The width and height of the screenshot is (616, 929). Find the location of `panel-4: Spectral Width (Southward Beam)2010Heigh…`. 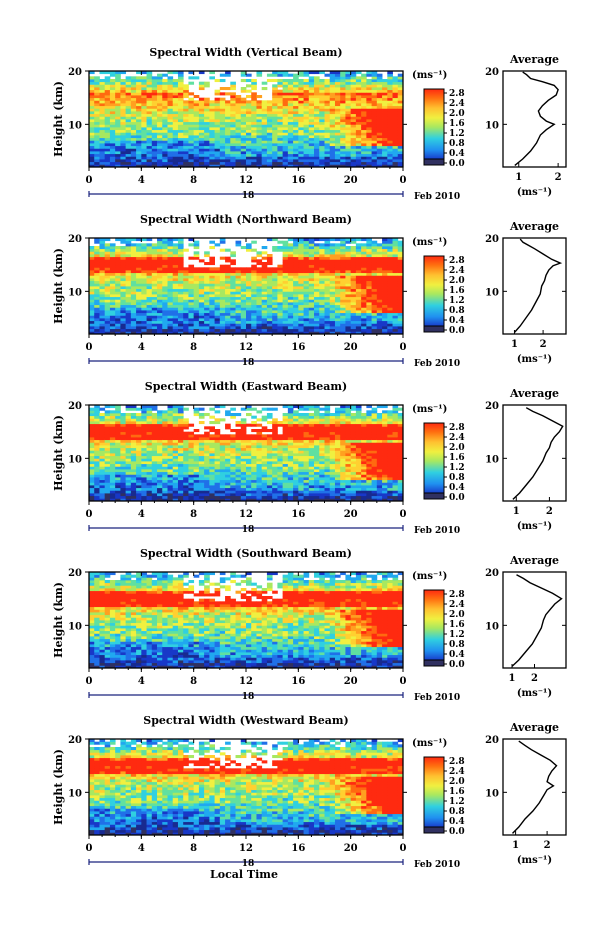

panel-4: Spectral Width (Southward Beam)2010Heigh… is located at coordinates (309, 625).